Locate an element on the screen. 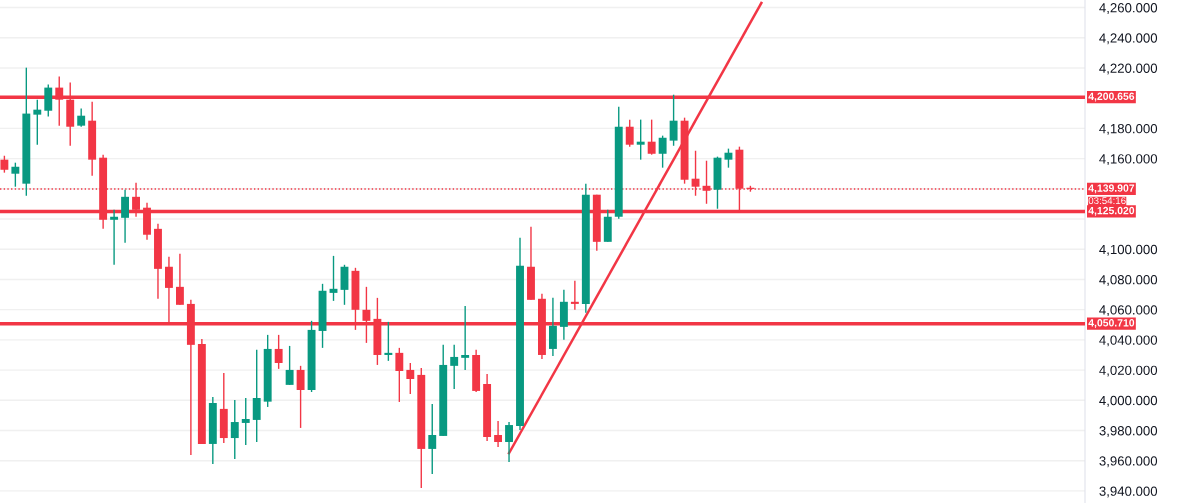 The height and width of the screenshot is (503, 1190). y-tick-label: 3,960.000 is located at coordinates (1128, 462).